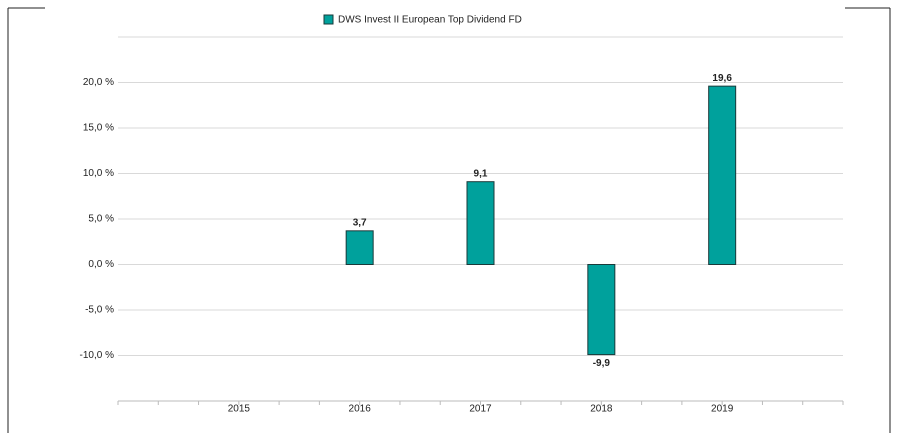 The width and height of the screenshot is (899, 433). Describe the element at coordinates (480, 409) in the screenshot. I see `x-tick-label: 2017` at that location.